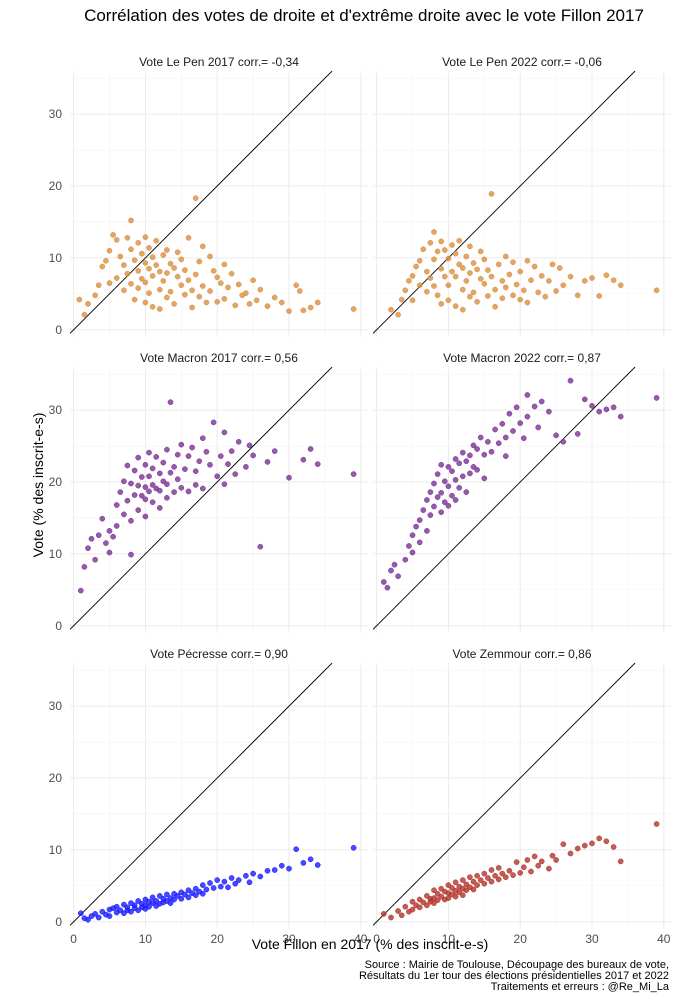 The image size is (700, 1000). I want to click on facet-strip-label: Vote Le Pen 2022 corr.= -0,06, so click(522, 62).